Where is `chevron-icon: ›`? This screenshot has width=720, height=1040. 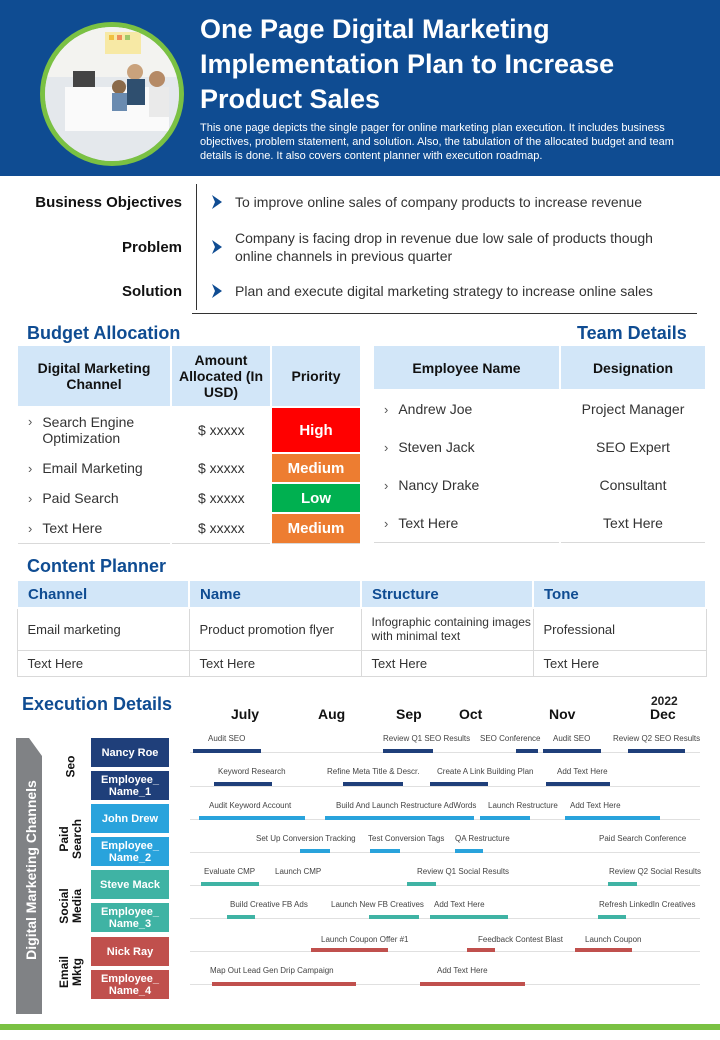
chevron-icon: › is located at coordinates (386, 524).